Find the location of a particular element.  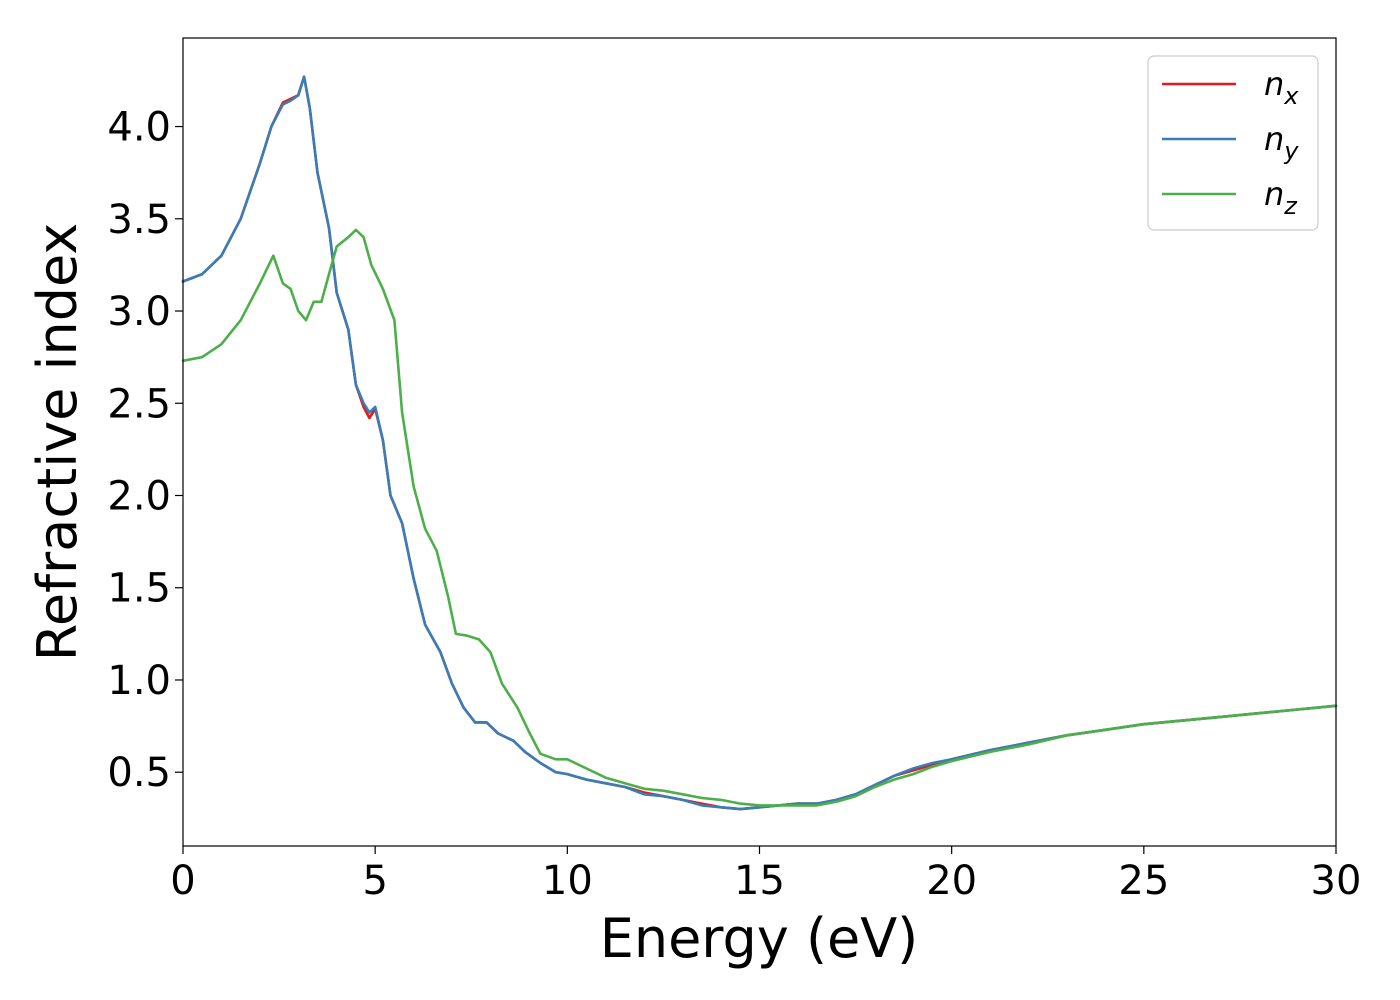

y-tick-label: 2.5 is located at coordinates (139, 404).